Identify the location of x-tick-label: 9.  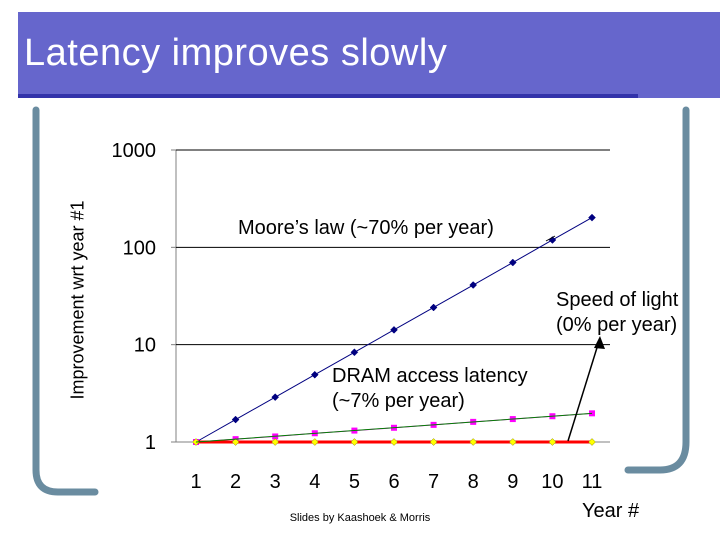
(512, 482).